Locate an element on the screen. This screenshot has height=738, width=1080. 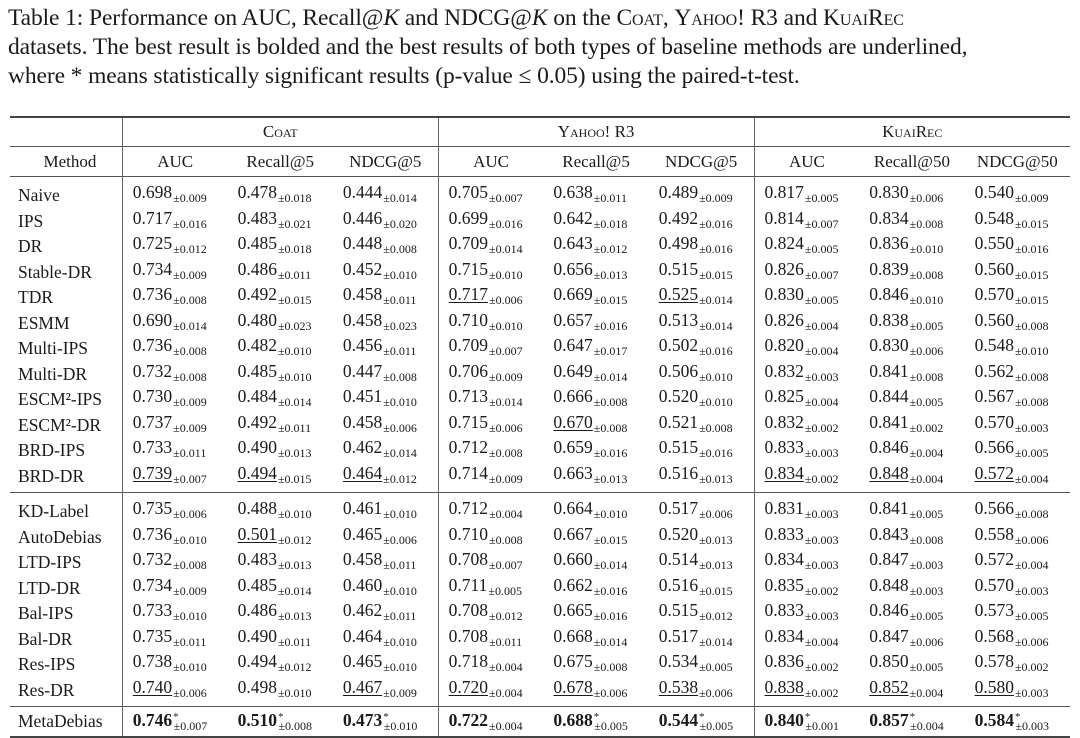
metric-cell: 0.456±0.011 is located at coordinates (385, 348).